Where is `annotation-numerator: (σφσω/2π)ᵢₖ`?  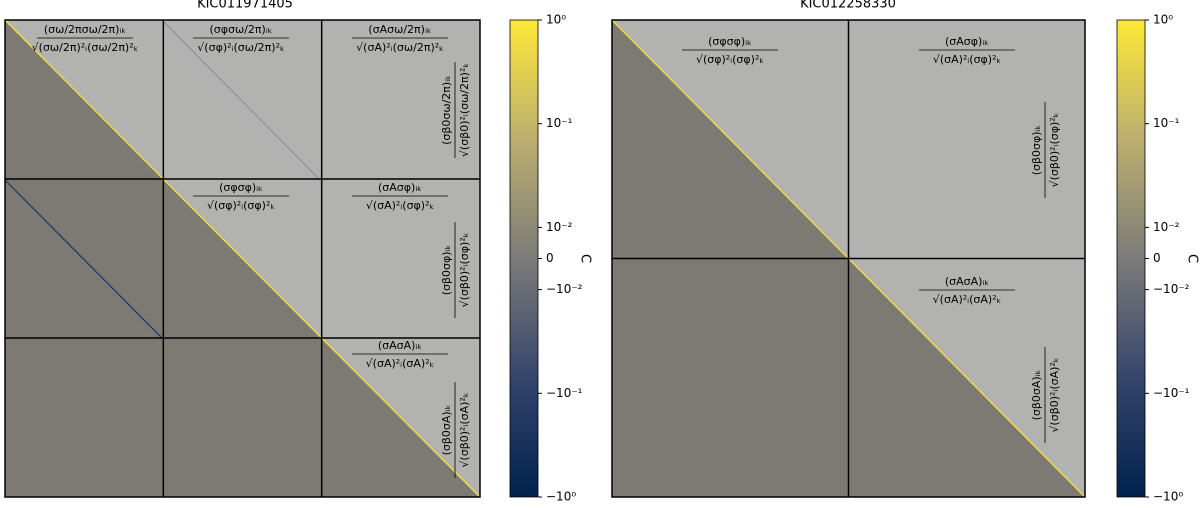 annotation-numerator: (σφσω/2π)ᵢₖ is located at coordinates (241, 29).